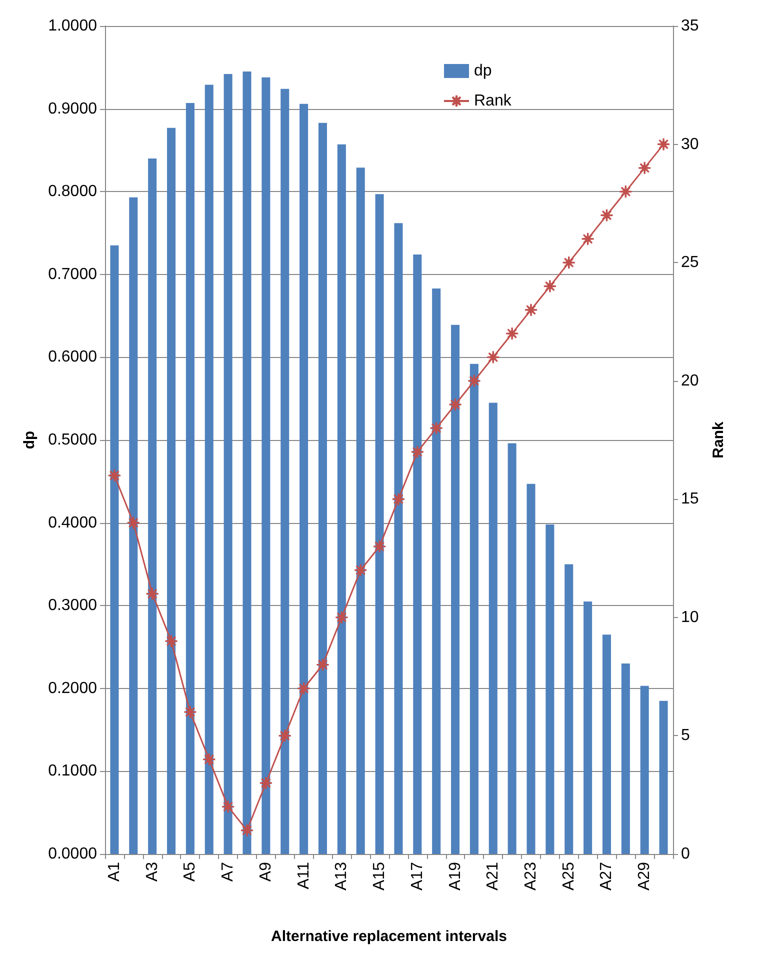 The image size is (763, 962). I want to click on y2-tick-label: 15, so click(690, 499).